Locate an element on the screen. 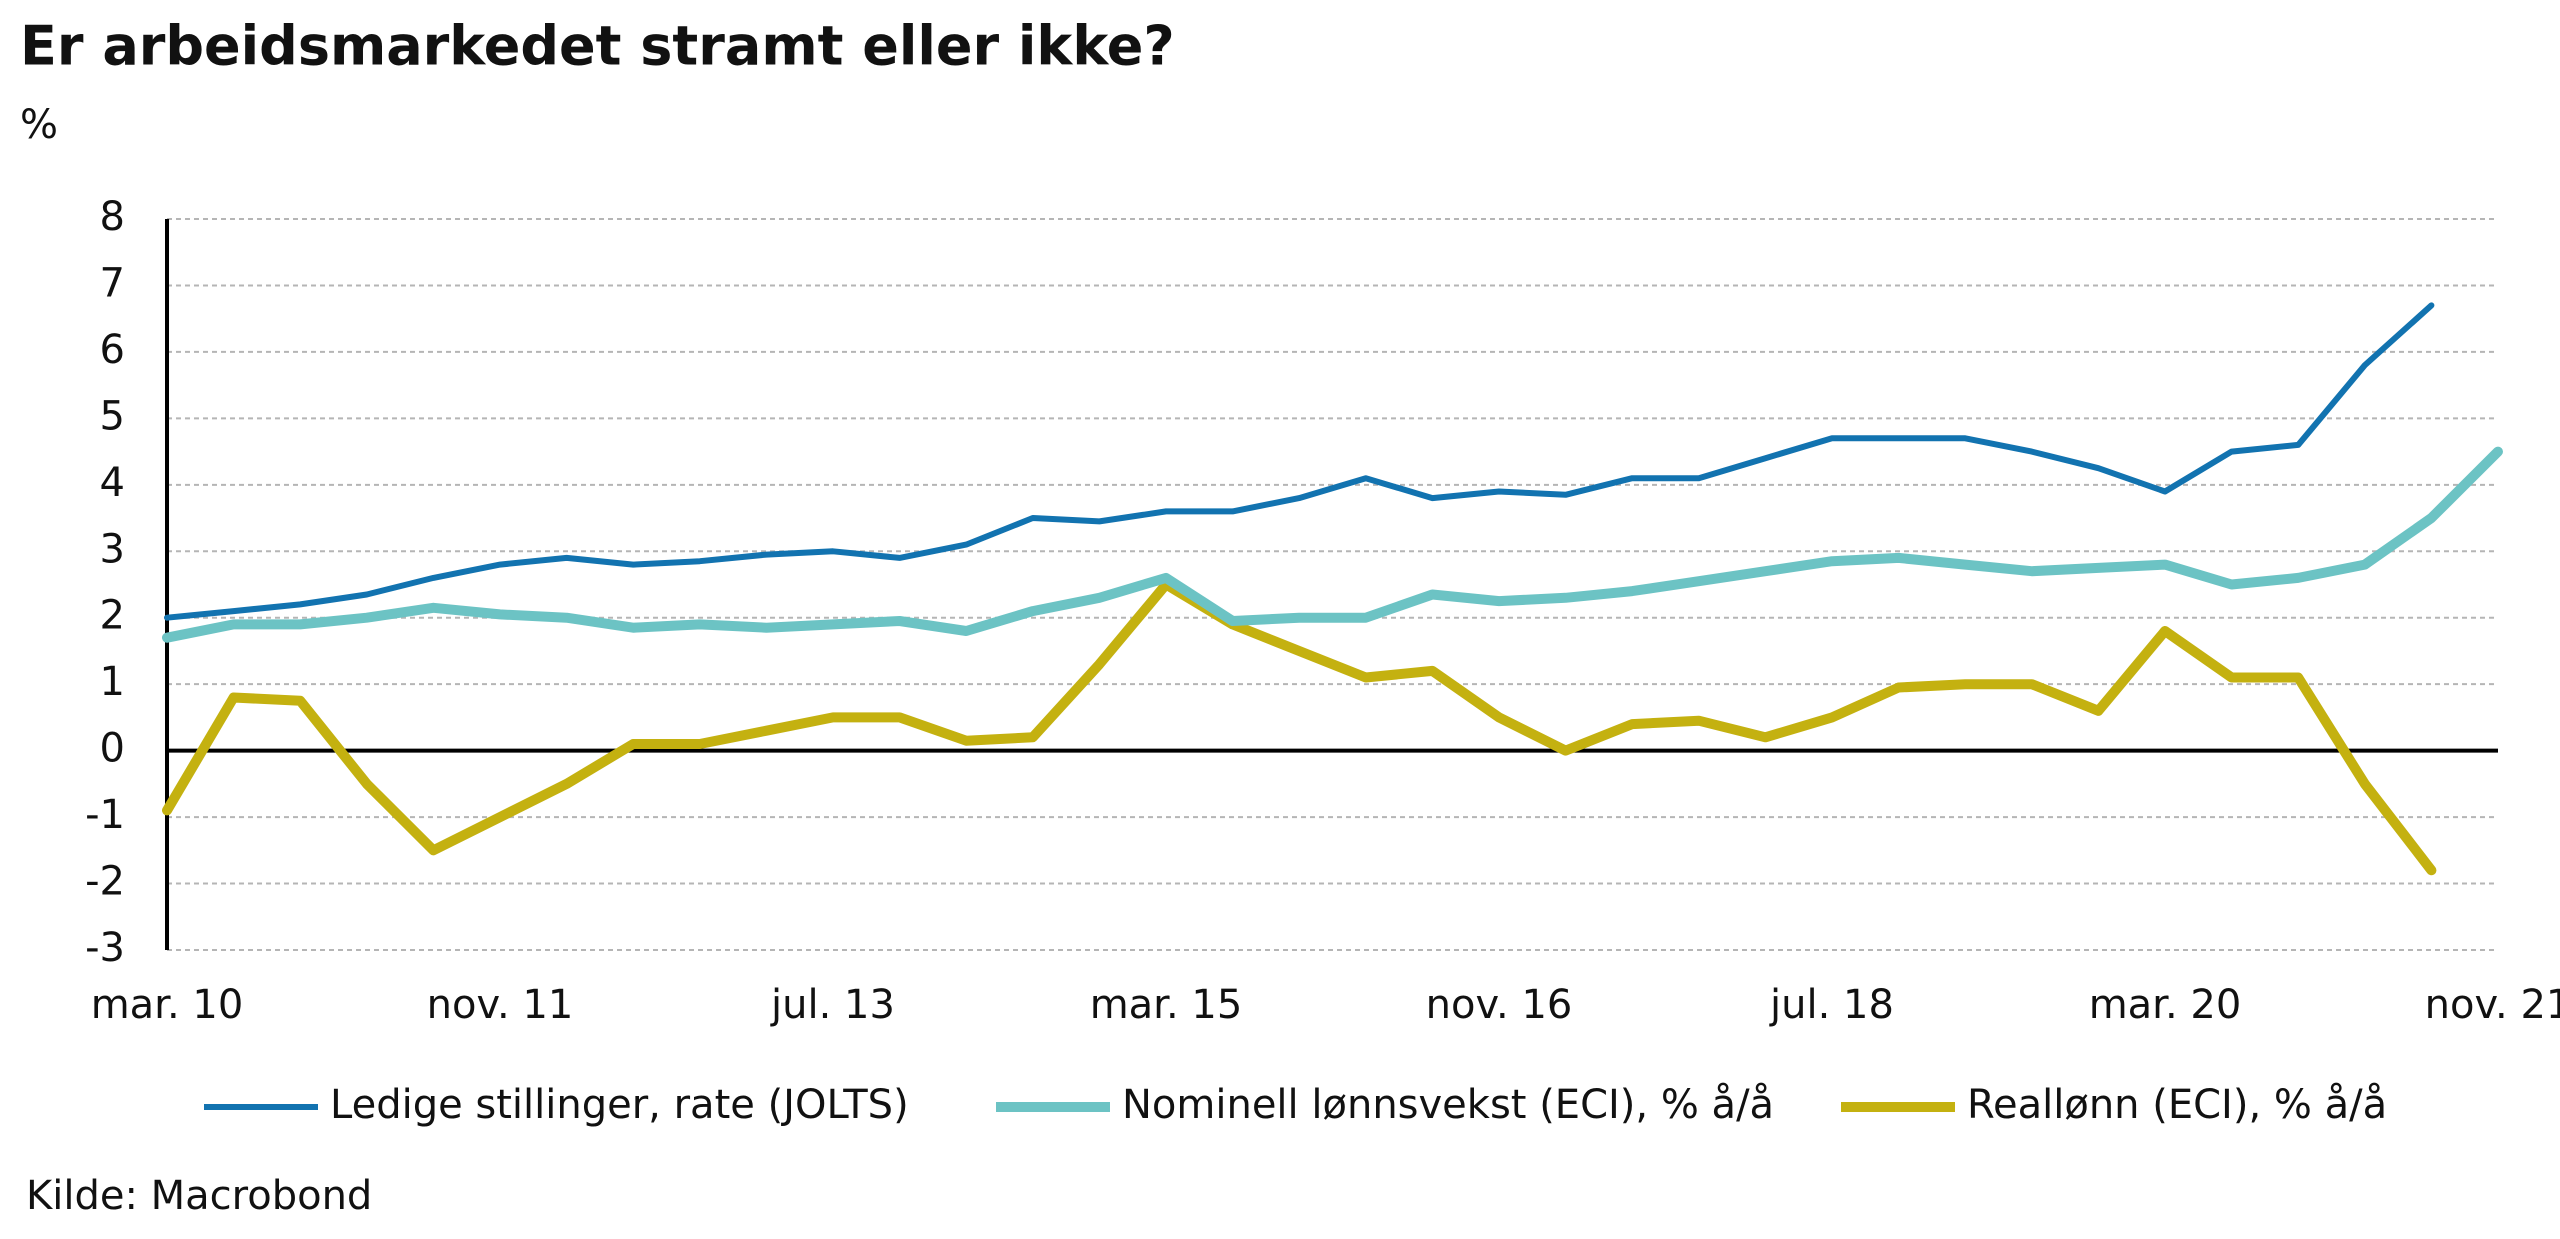 The height and width of the screenshot is (1239, 2560). x-tick-label: jul. 18 is located at coordinates (1831, 1005).